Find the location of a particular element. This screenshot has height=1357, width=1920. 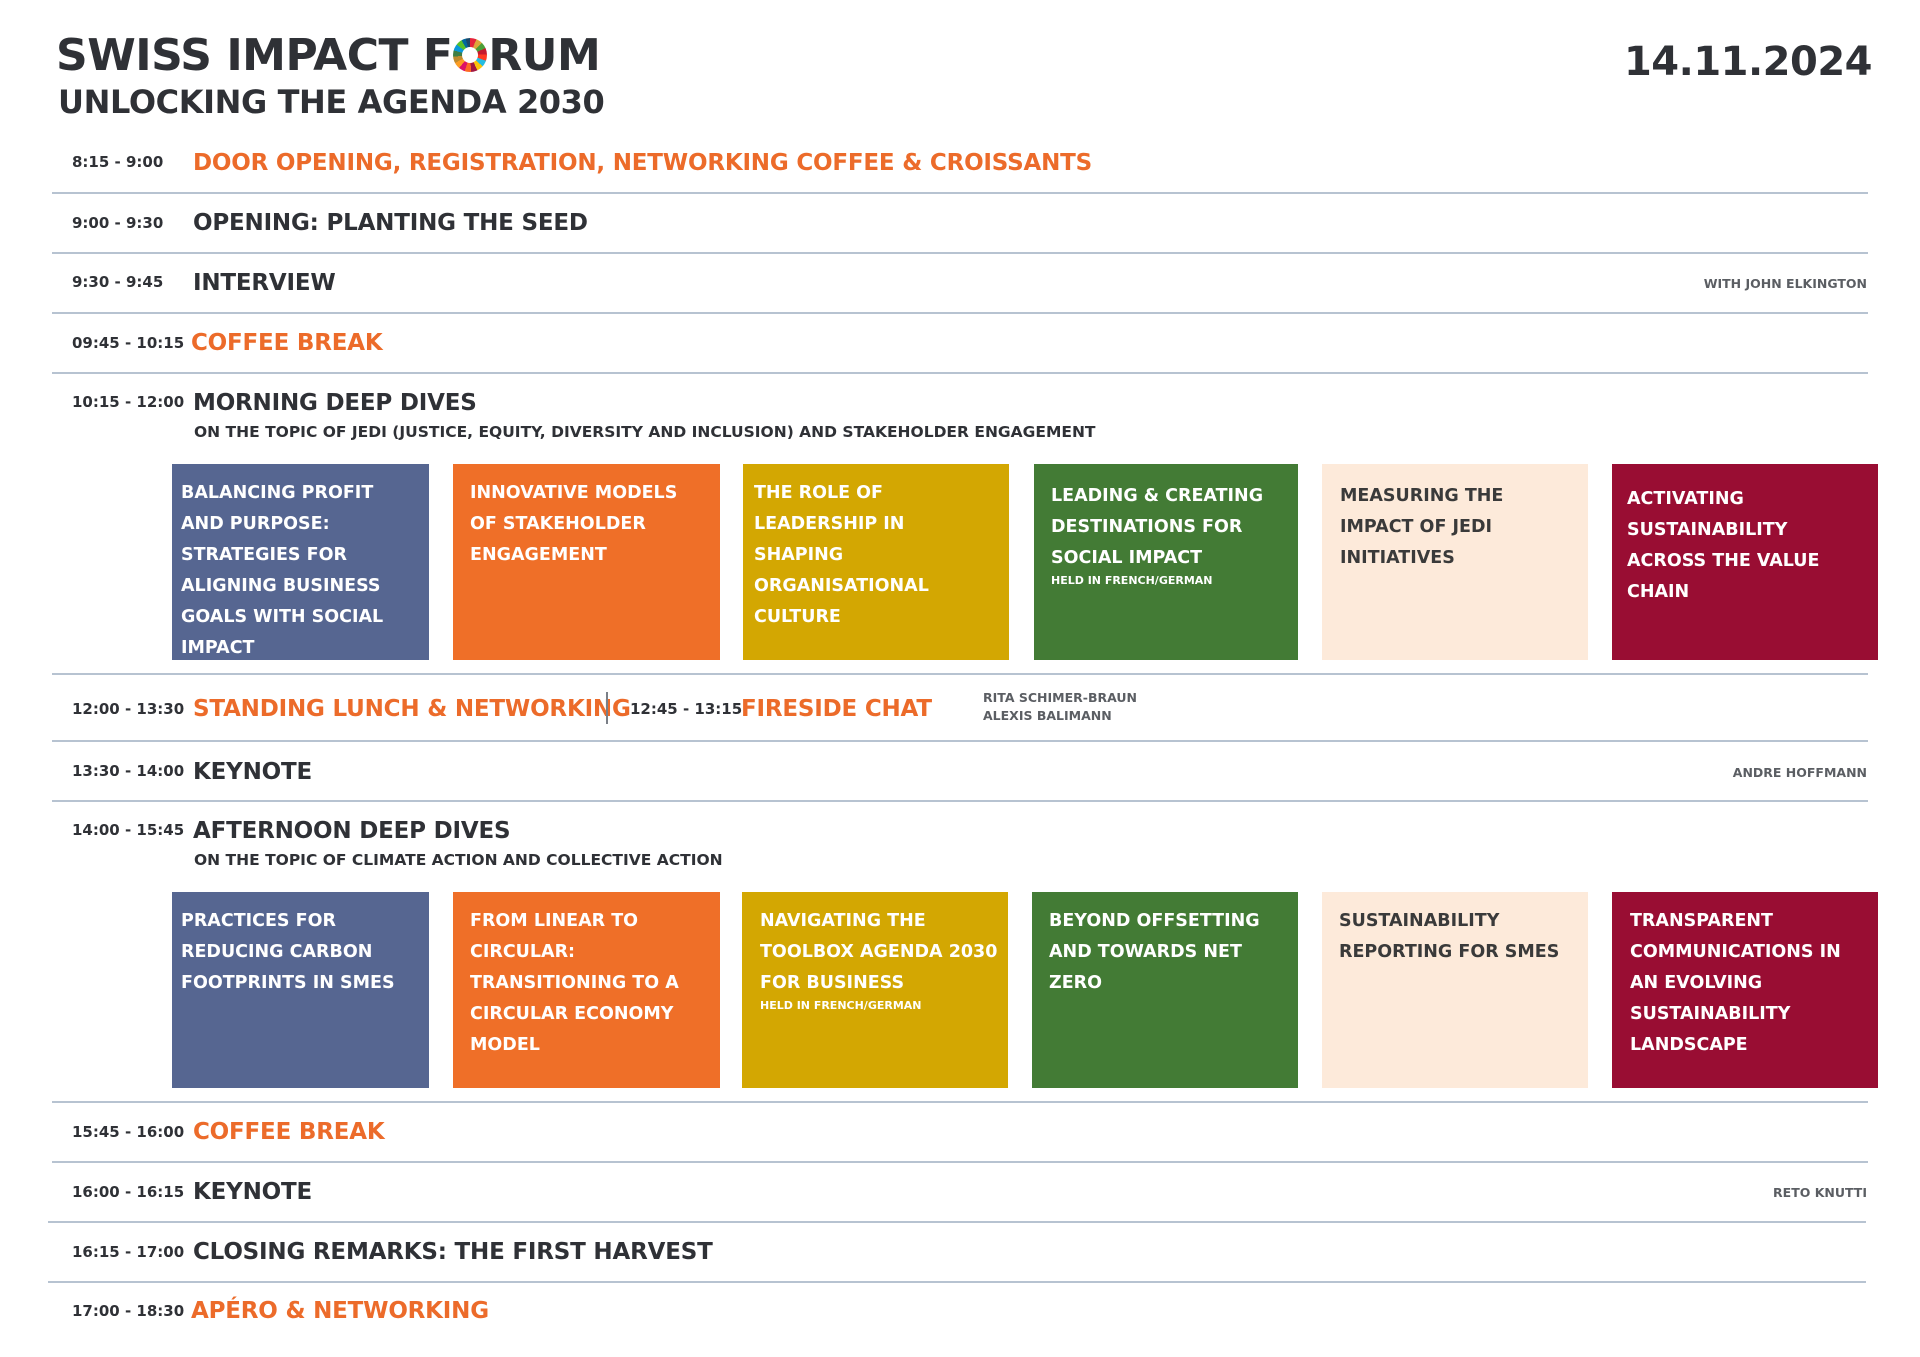

time-slot: 16:00 - 16:15 is located at coordinates (128, 1192).